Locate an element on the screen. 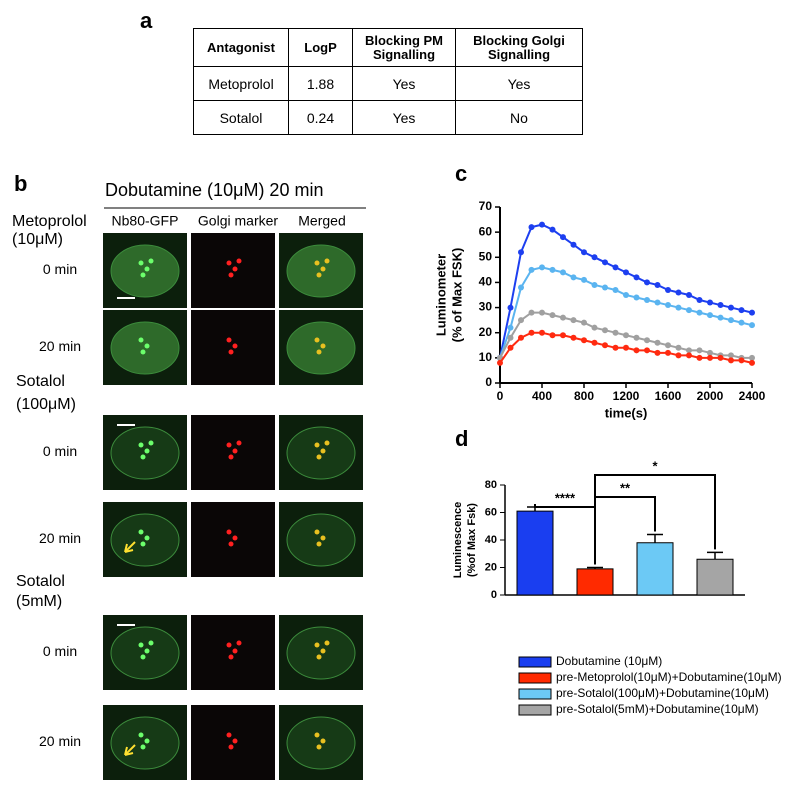 This screenshot has width=800, height=806. x-tick-label: 1600 is located at coordinates (668, 396).